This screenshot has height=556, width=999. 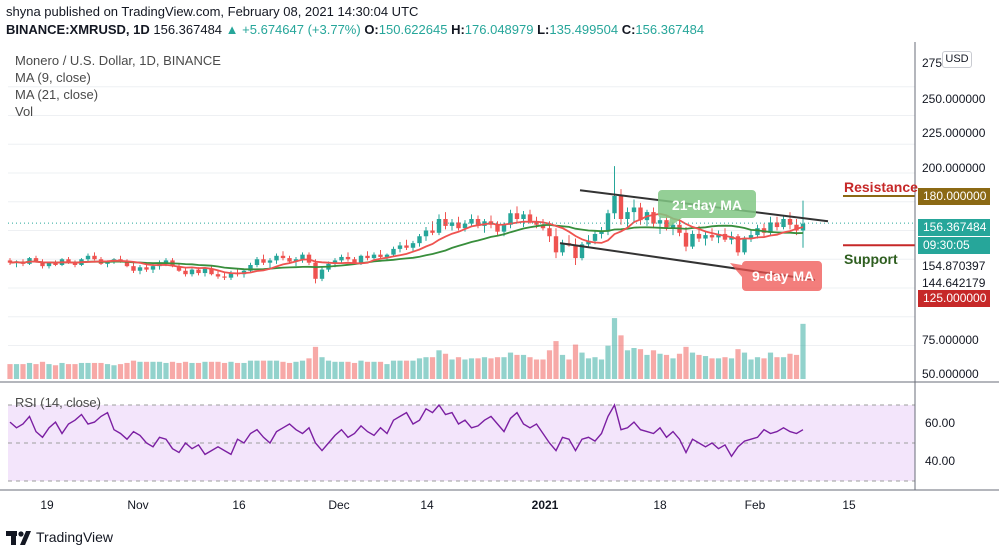 What do you see at coordinates (940, 461) in the screenshot?
I see `rsi-tick-40: 40.00` at bounding box center [940, 461].